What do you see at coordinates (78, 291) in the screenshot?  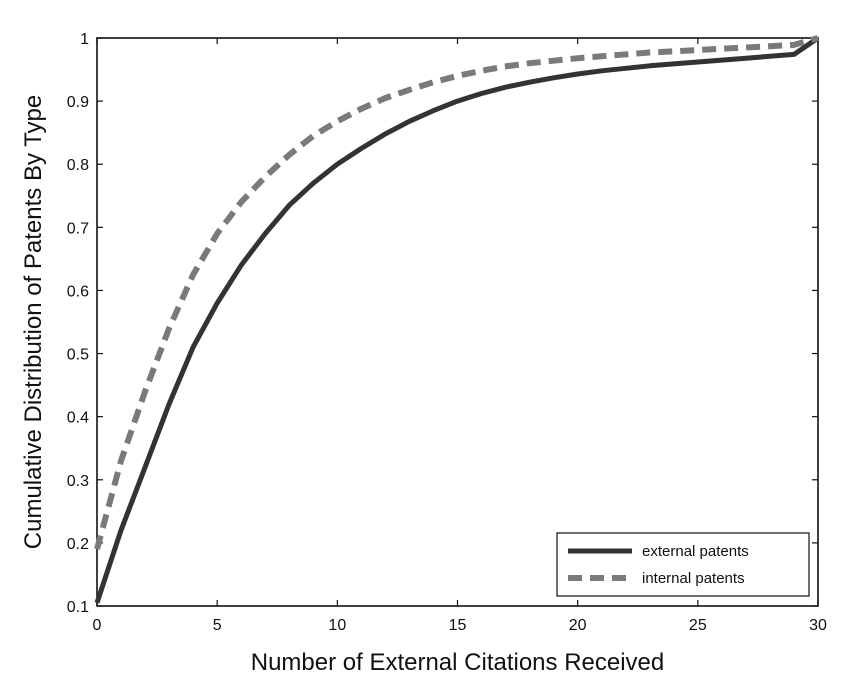 I see `y-tick-label: 0.6` at bounding box center [78, 291].